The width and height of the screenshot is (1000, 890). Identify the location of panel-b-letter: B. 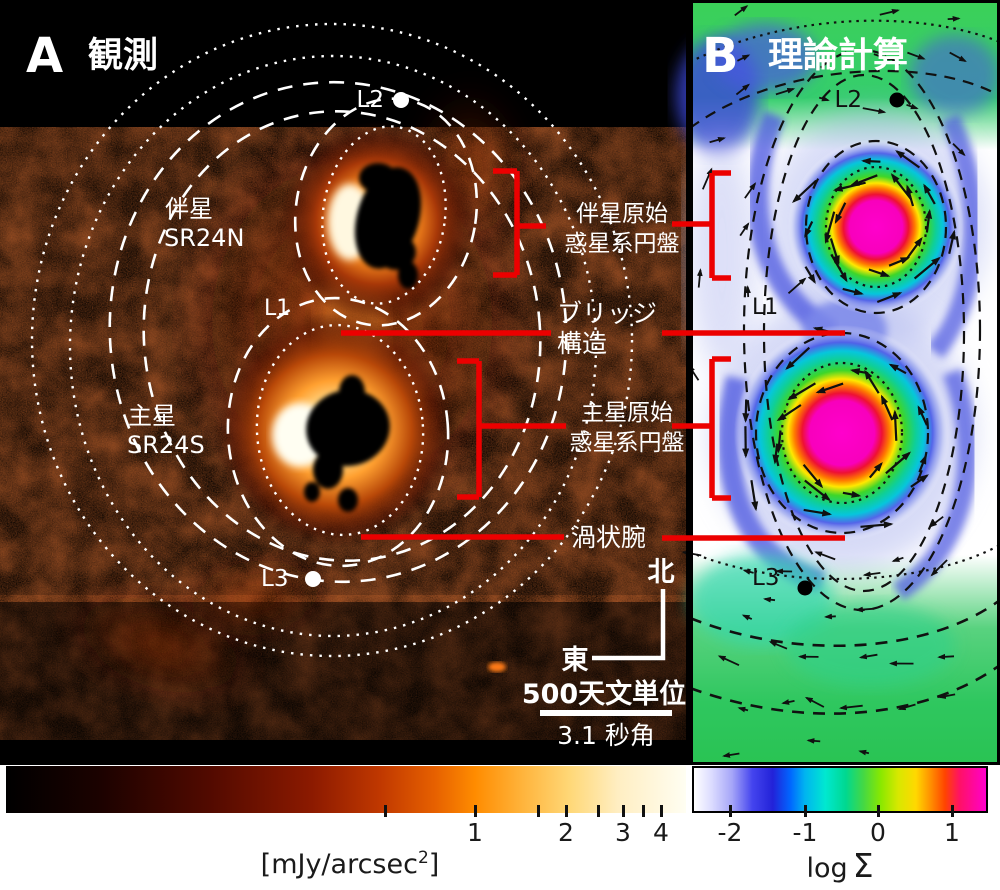
(720, 56).